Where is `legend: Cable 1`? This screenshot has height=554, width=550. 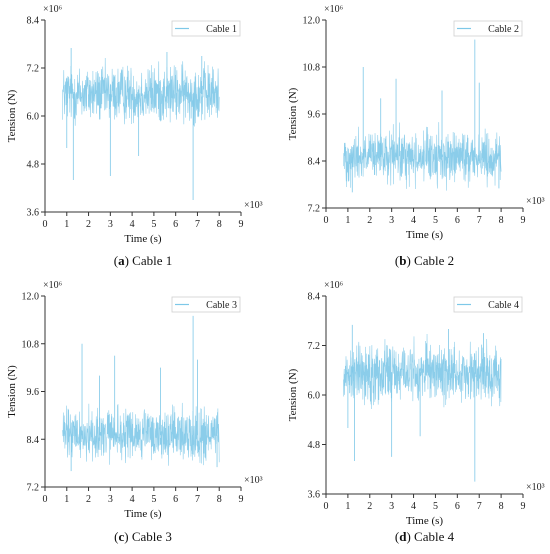 legend: Cable 1 is located at coordinates (206, 28).